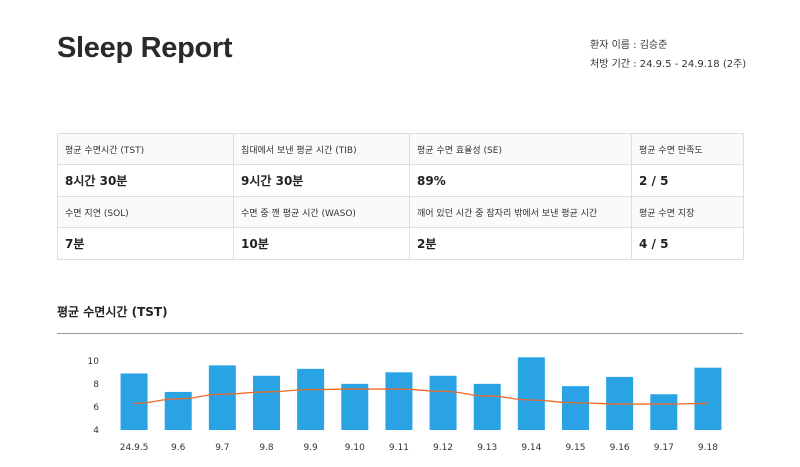 The height and width of the screenshot is (467, 800). I want to click on prescription-period: 처방 기간 : 24.9.5 - 24.9.18 (2주), so click(668, 64).